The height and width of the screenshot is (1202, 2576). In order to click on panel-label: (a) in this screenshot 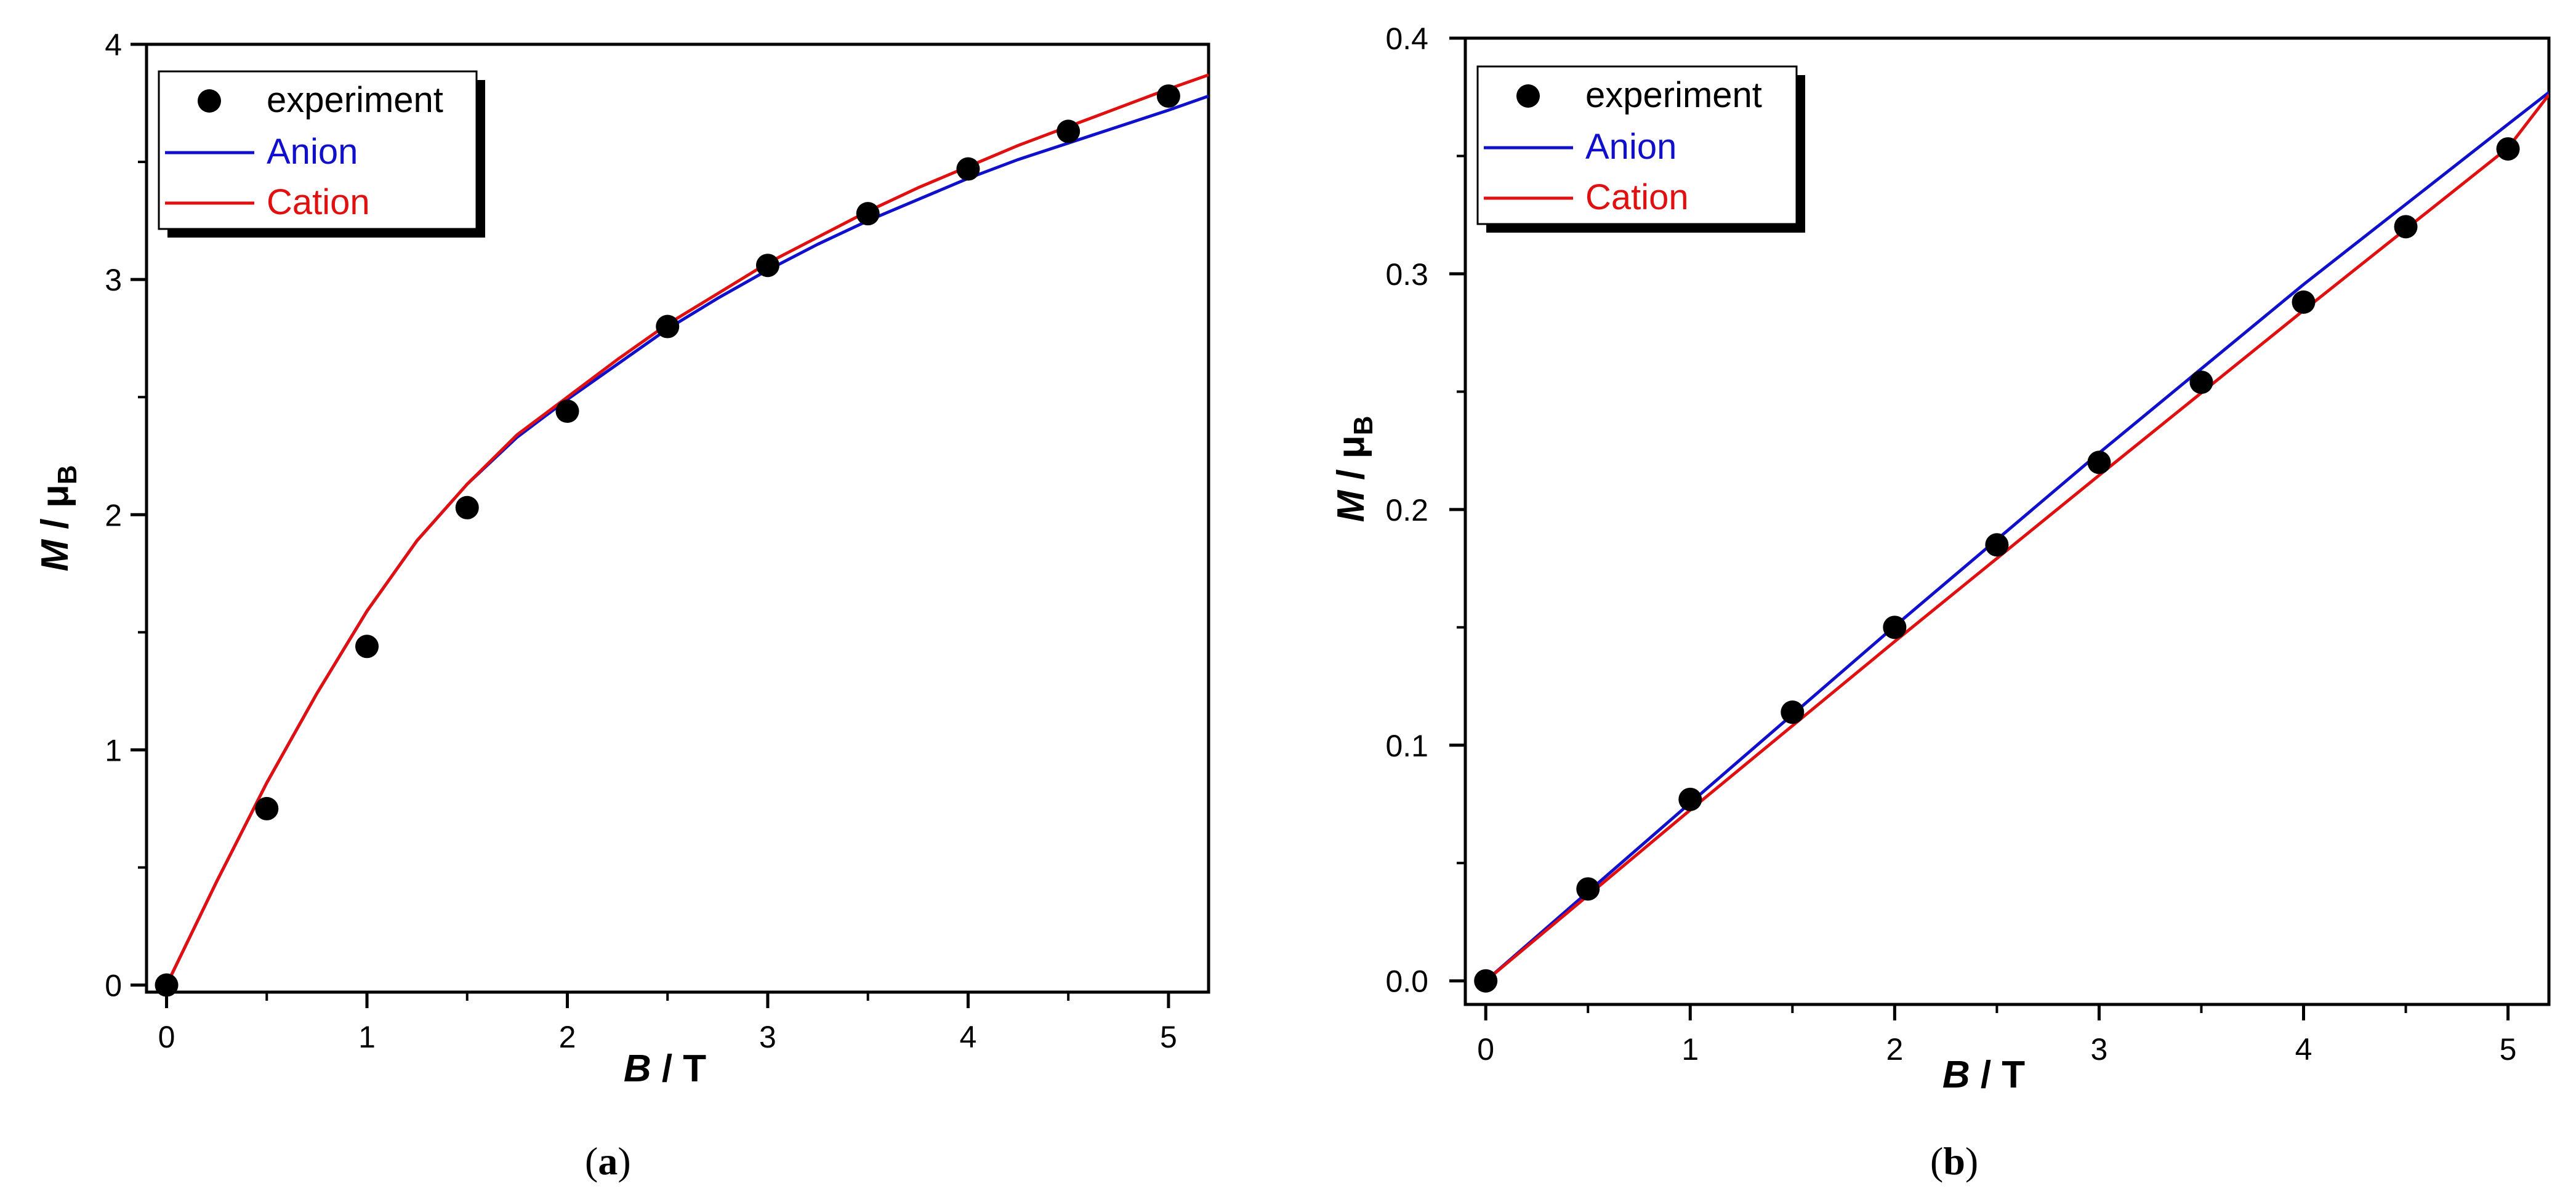, I will do `click(608, 1161)`.